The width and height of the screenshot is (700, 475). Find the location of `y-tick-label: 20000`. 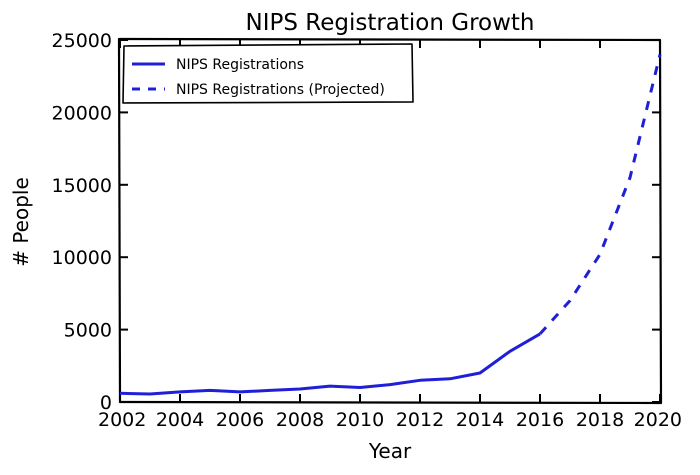

y-tick-label: 20000 is located at coordinates (82, 113).